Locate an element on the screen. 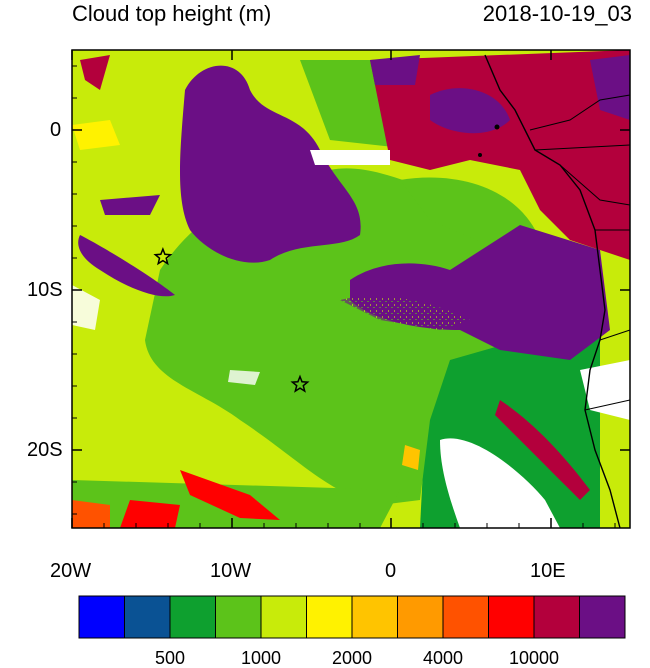 This screenshot has width=650, height=668. red-patch-south is located at coordinates (230, 495).